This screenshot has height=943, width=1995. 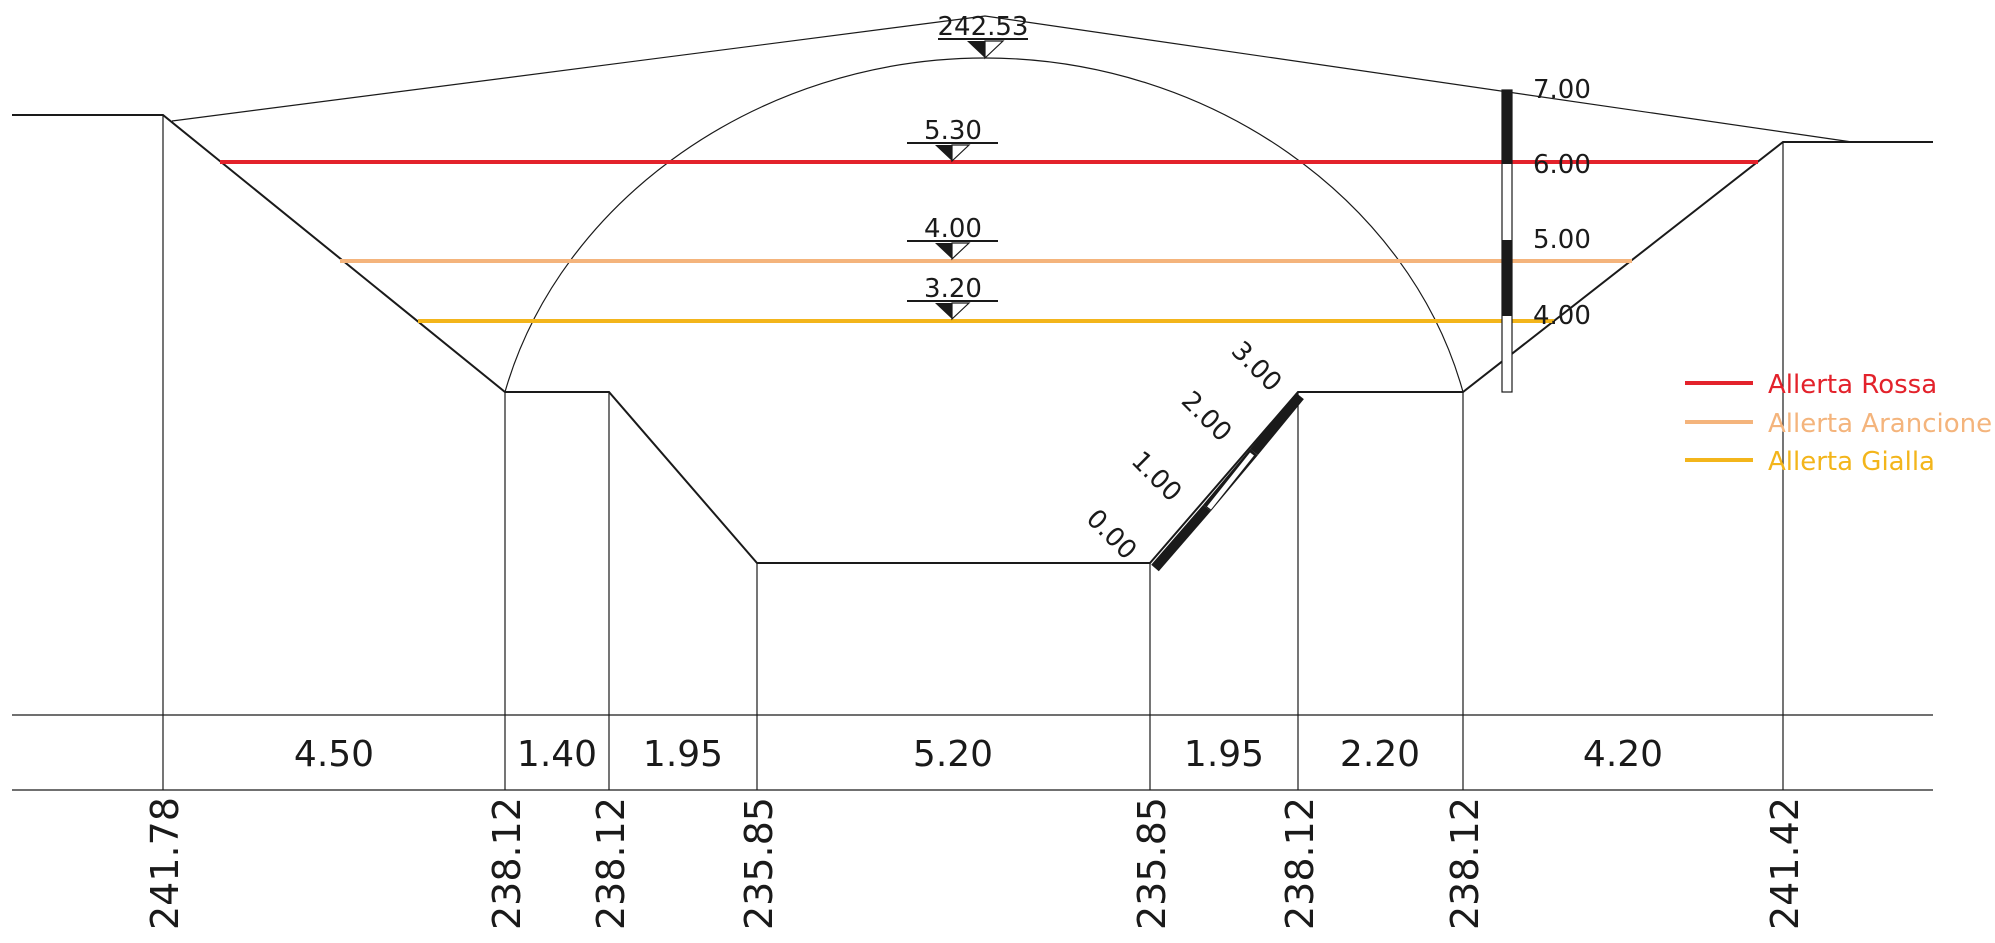 I want to click on level-label-orange: 4.00, so click(x=953, y=229).